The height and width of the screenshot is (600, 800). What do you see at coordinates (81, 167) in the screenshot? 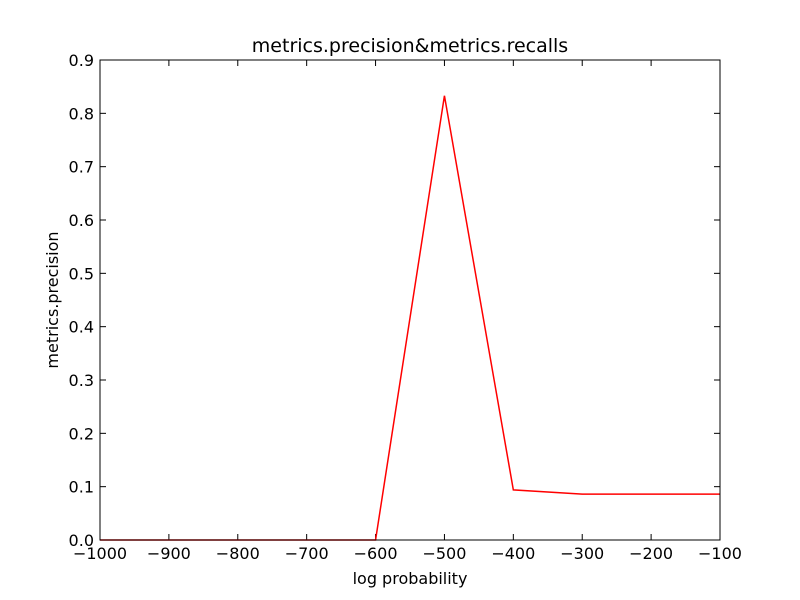
I see `y-tick-label: 0.7` at bounding box center [81, 167].